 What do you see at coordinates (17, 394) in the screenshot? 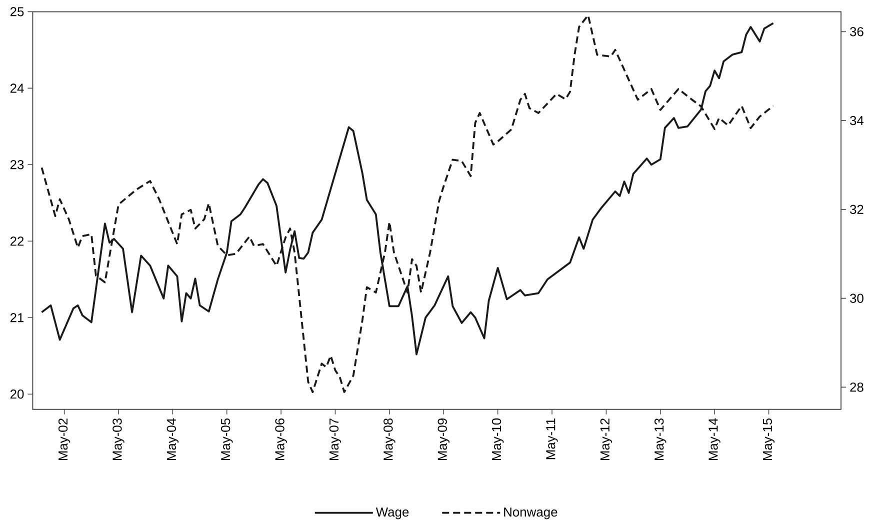
I see `y-tick-label: 20` at bounding box center [17, 394].